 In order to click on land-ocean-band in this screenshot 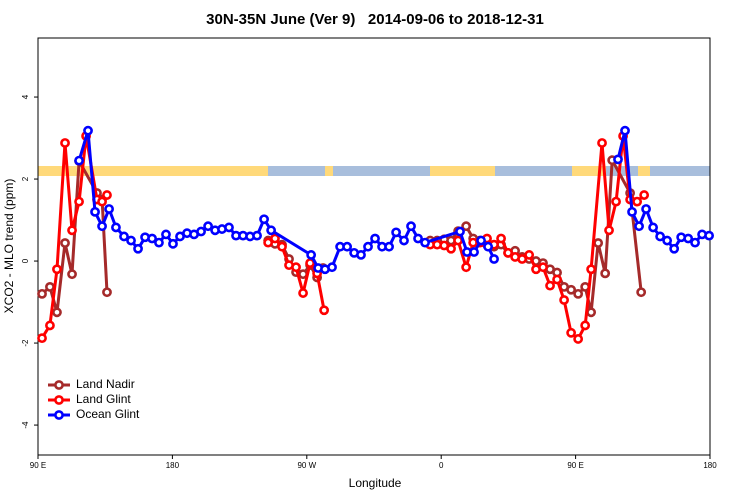, I will do `click(374, 171)`.